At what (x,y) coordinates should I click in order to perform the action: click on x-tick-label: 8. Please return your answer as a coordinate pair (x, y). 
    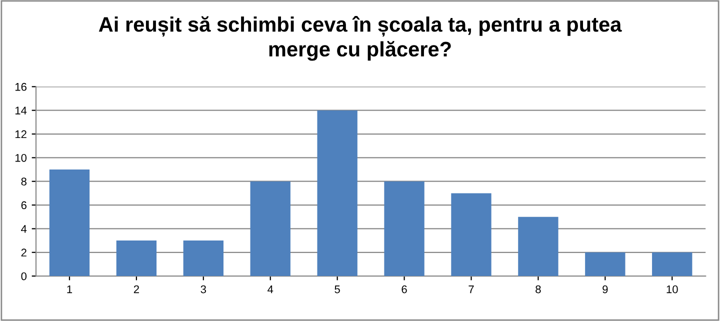
    Looking at the image, I should click on (538, 289).